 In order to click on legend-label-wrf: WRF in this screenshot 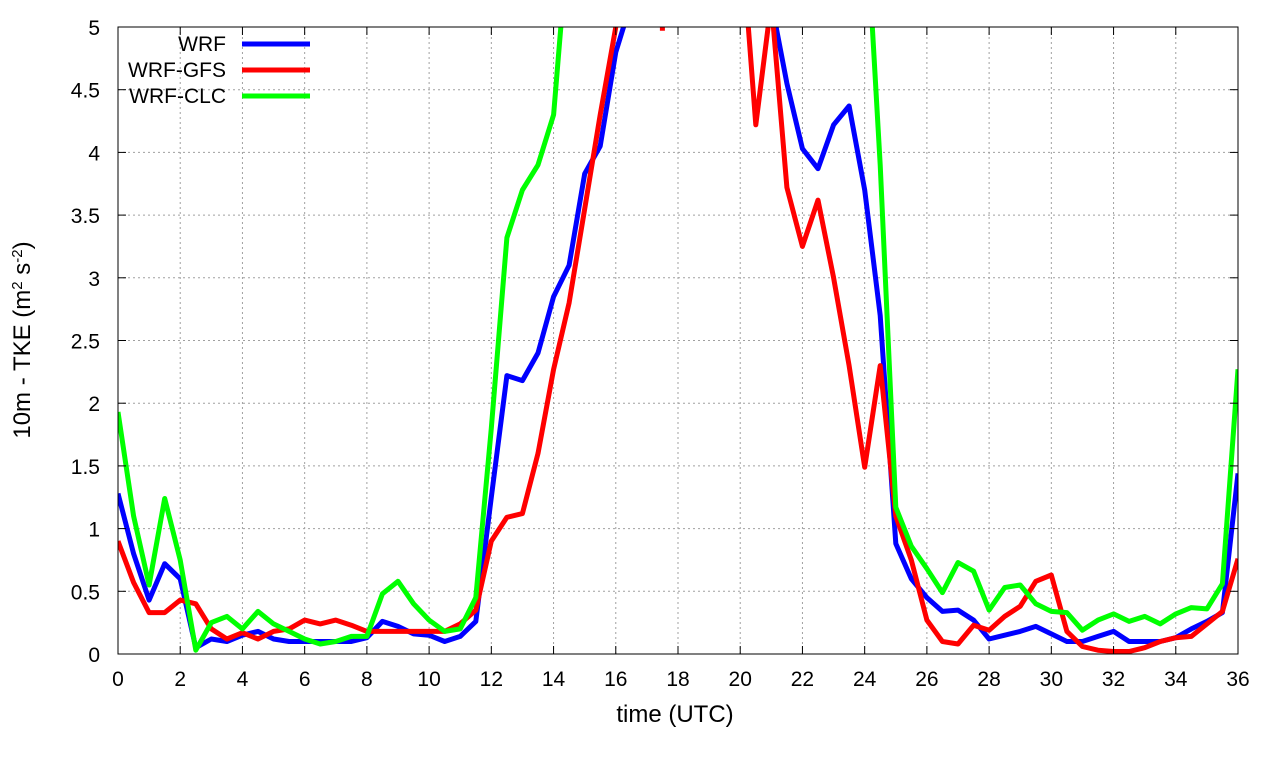, I will do `click(202, 44)`.